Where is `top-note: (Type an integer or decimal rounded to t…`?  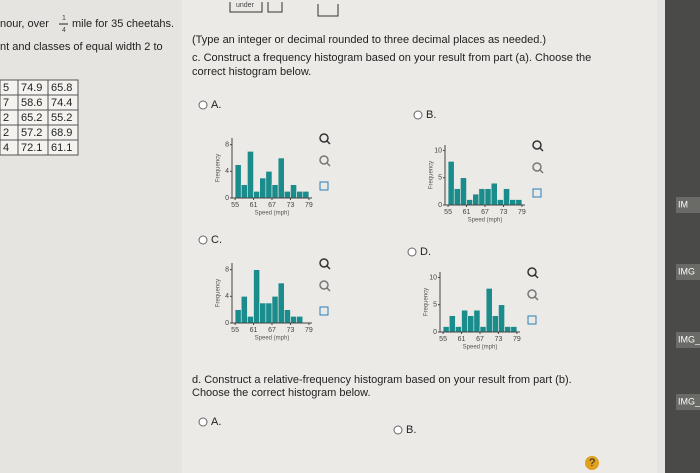
top-note: (Type an integer or decimal rounded to t… is located at coordinates (369, 40).